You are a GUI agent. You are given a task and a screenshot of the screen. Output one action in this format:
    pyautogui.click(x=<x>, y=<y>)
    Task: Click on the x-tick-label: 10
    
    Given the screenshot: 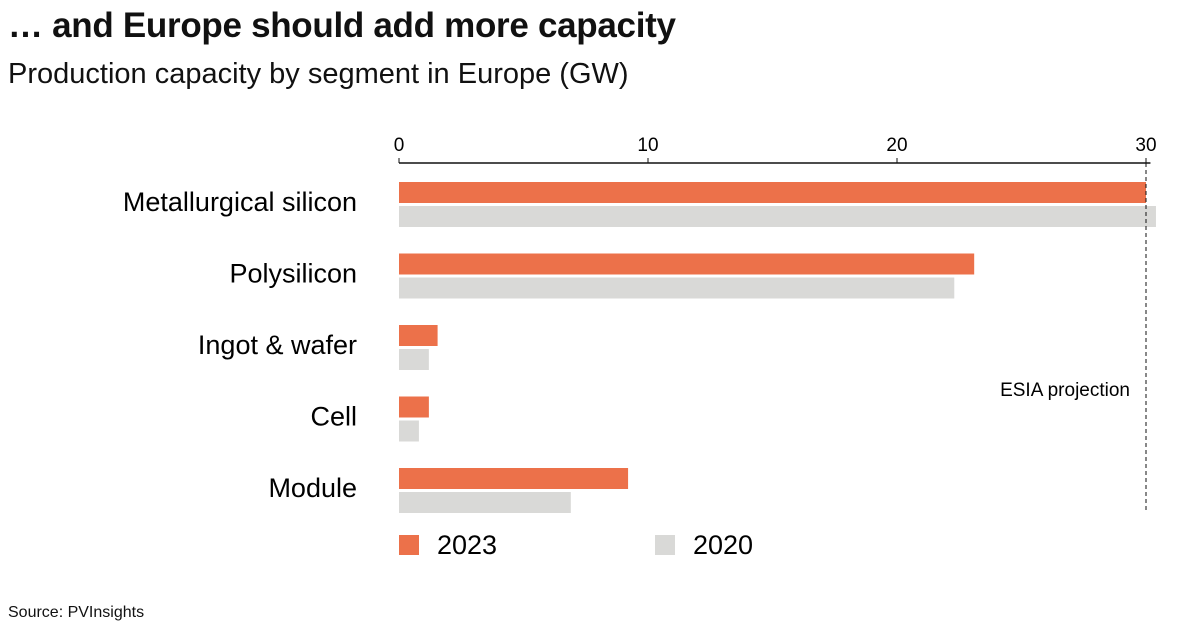 What is the action you would take?
    pyautogui.click(x=647, y=145)
    